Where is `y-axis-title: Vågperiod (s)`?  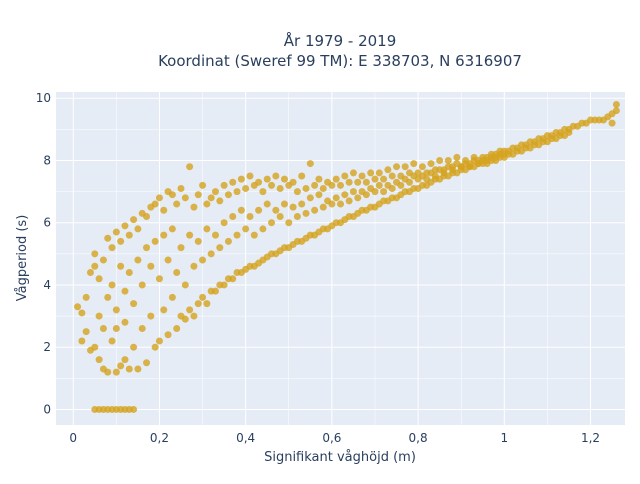
y-axis-title: Vågperiod (s) is located at coordinates (22, 258).